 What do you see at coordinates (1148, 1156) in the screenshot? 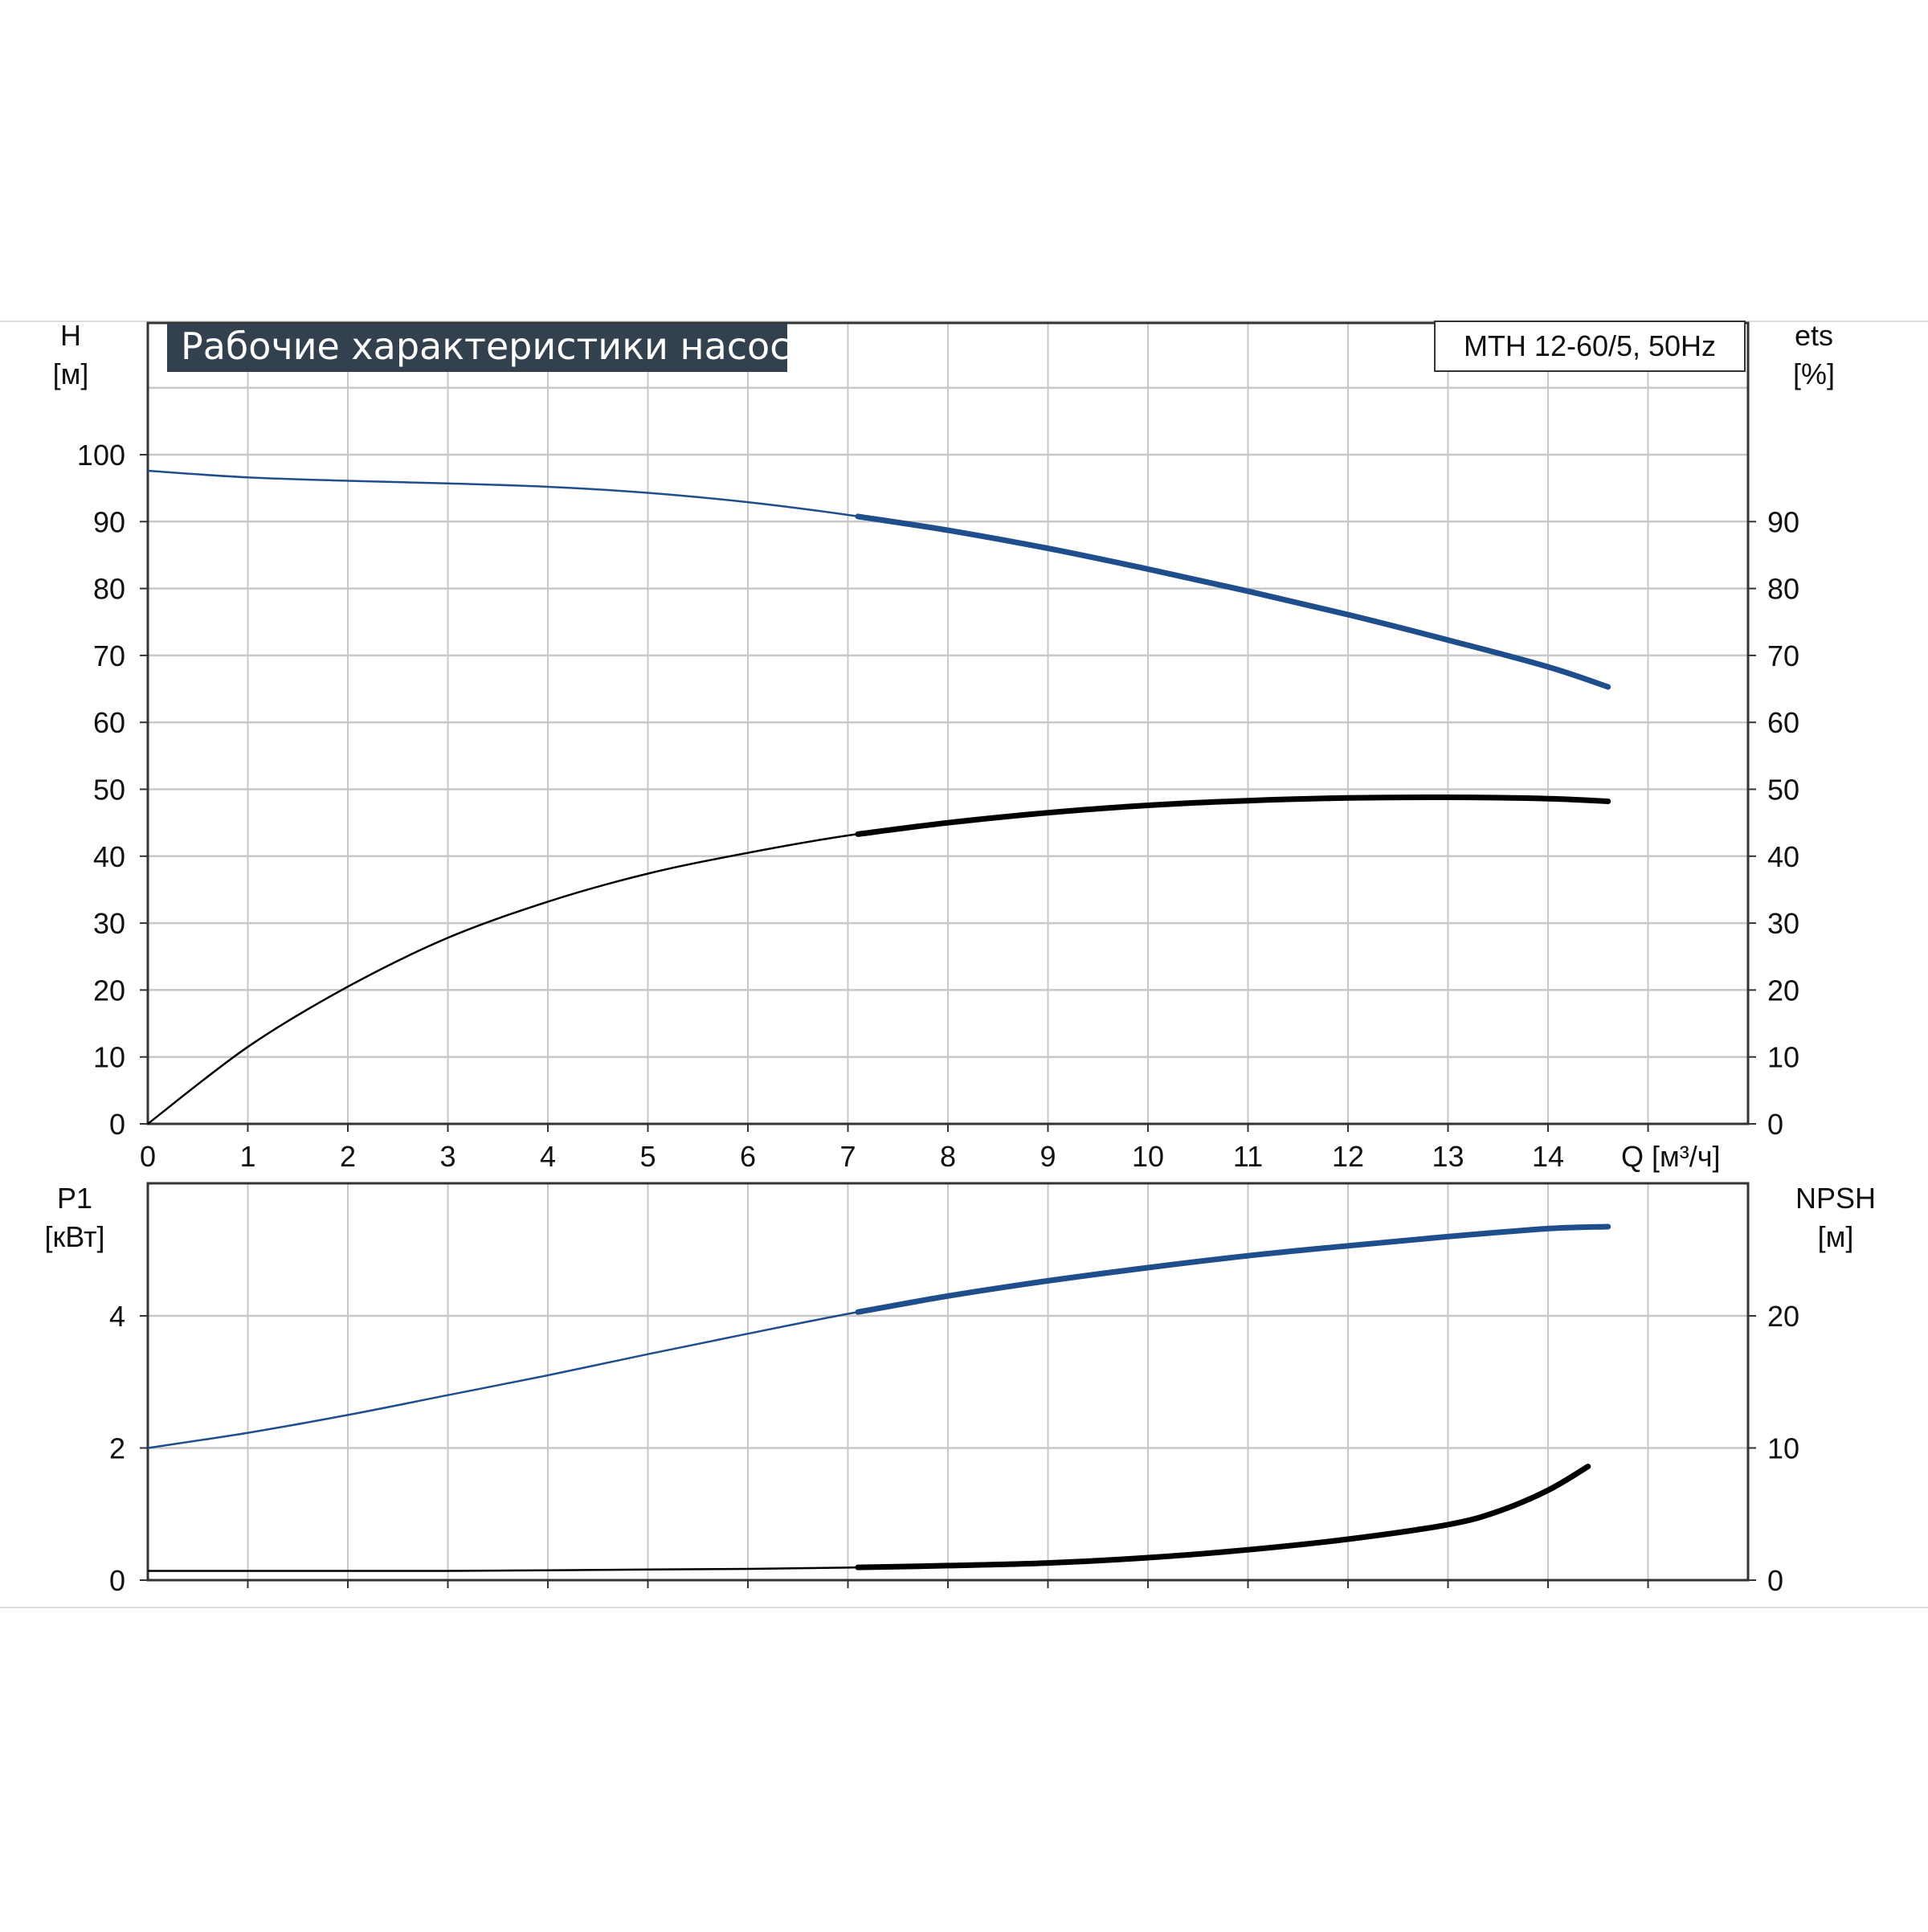
I see `x-tick-label: 10` at bounding box center [1148, 1156].